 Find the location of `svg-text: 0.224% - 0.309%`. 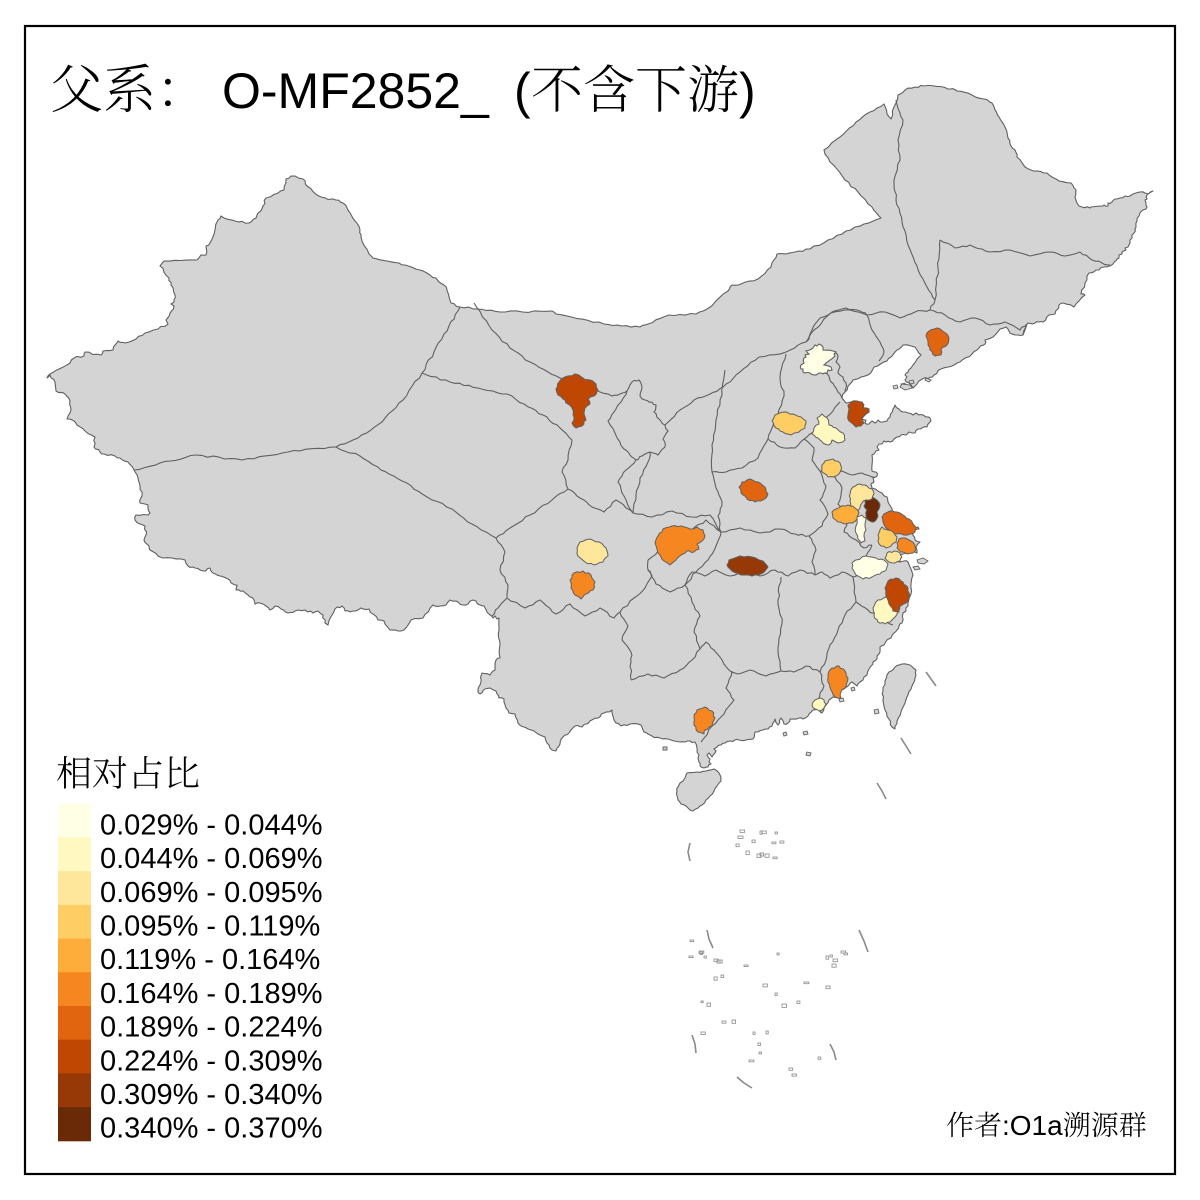

svg-text: 0.224% - 0.309% is located at coordinates (211, 1061).